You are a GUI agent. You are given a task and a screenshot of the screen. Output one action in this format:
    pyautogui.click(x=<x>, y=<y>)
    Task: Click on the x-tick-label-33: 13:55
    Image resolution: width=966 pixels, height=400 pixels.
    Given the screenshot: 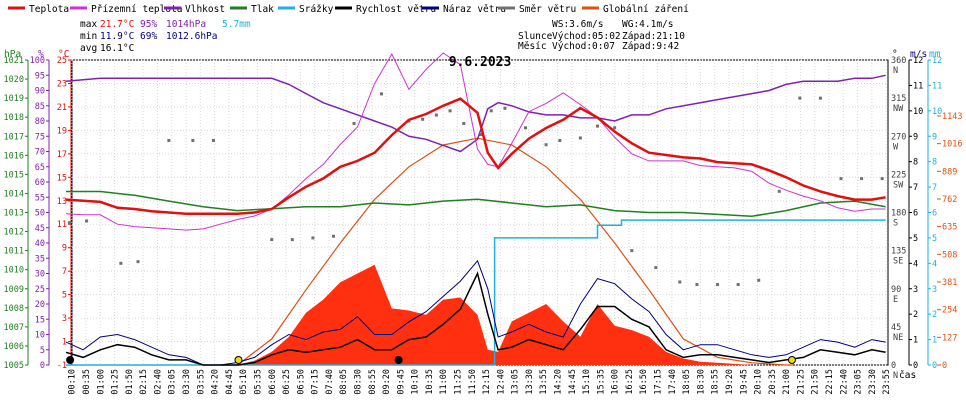 What is the action you would take?
    pyautogui.click(x=544, y=382)
    